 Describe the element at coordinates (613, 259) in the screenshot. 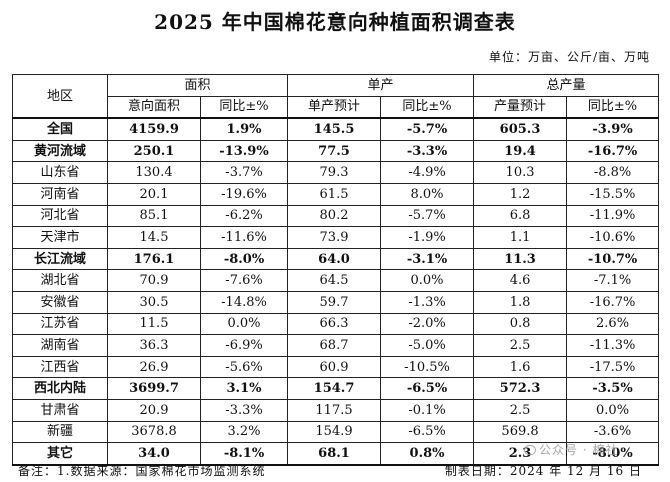

I see `production-yoy-cell: -10.7%` at that location.